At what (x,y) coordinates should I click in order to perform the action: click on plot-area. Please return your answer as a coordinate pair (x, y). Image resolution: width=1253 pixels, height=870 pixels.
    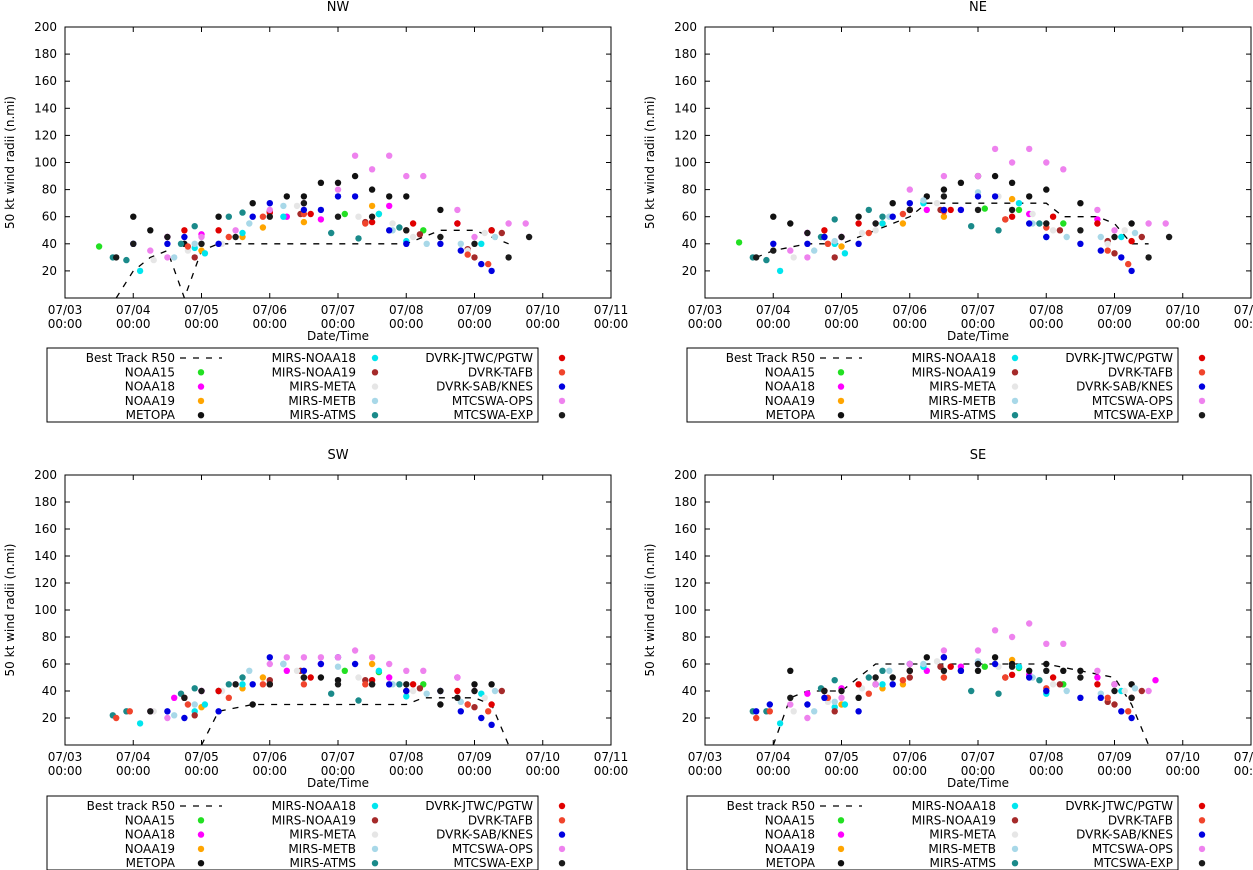
    Looking at the image, I should click on (309, 696).